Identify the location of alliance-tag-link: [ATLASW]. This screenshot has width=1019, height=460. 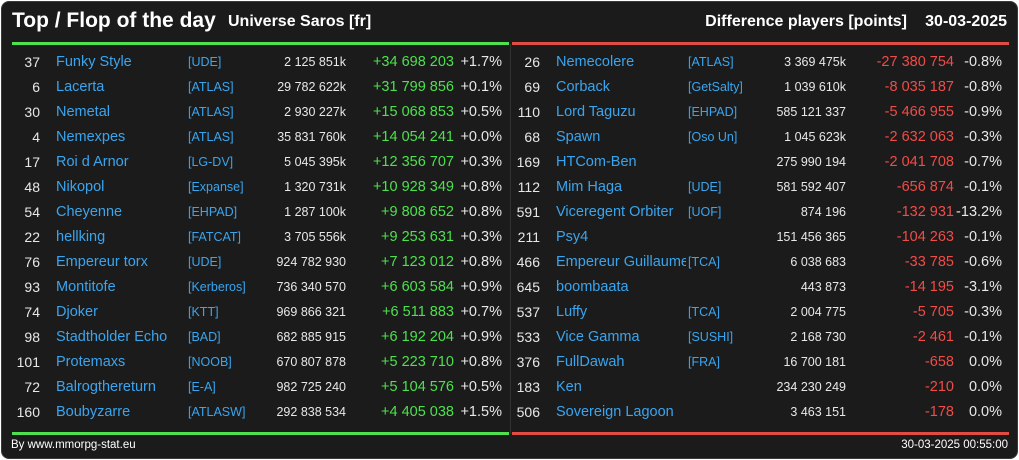
(217, 412).